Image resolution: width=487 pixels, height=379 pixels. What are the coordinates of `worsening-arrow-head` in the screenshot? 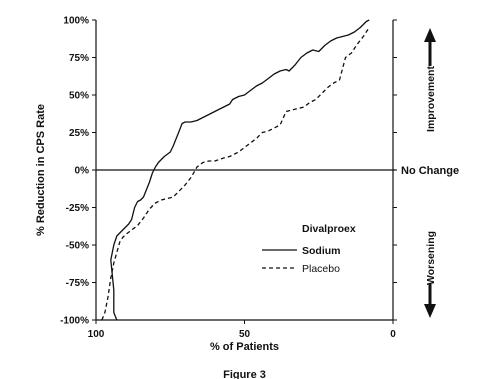 It's located at (430, 311).